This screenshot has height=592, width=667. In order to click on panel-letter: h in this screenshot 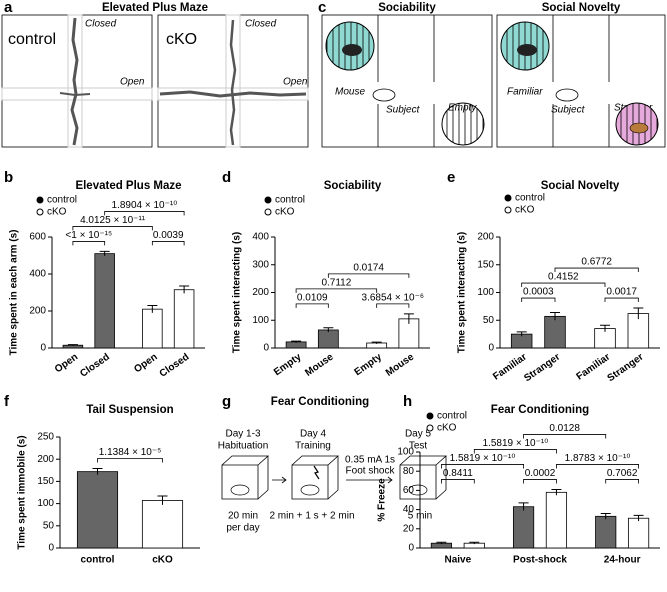, I will do `click(407, 401)`.